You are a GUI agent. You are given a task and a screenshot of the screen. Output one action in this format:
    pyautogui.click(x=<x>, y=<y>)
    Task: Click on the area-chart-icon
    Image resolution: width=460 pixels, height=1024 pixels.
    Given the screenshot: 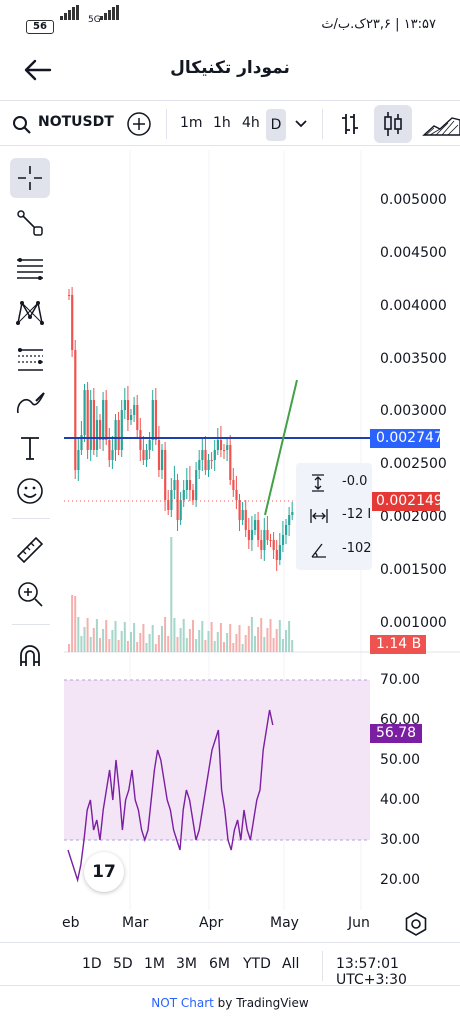 What is the action you would take?
    pyautogui.click(x=440, y=124)
    